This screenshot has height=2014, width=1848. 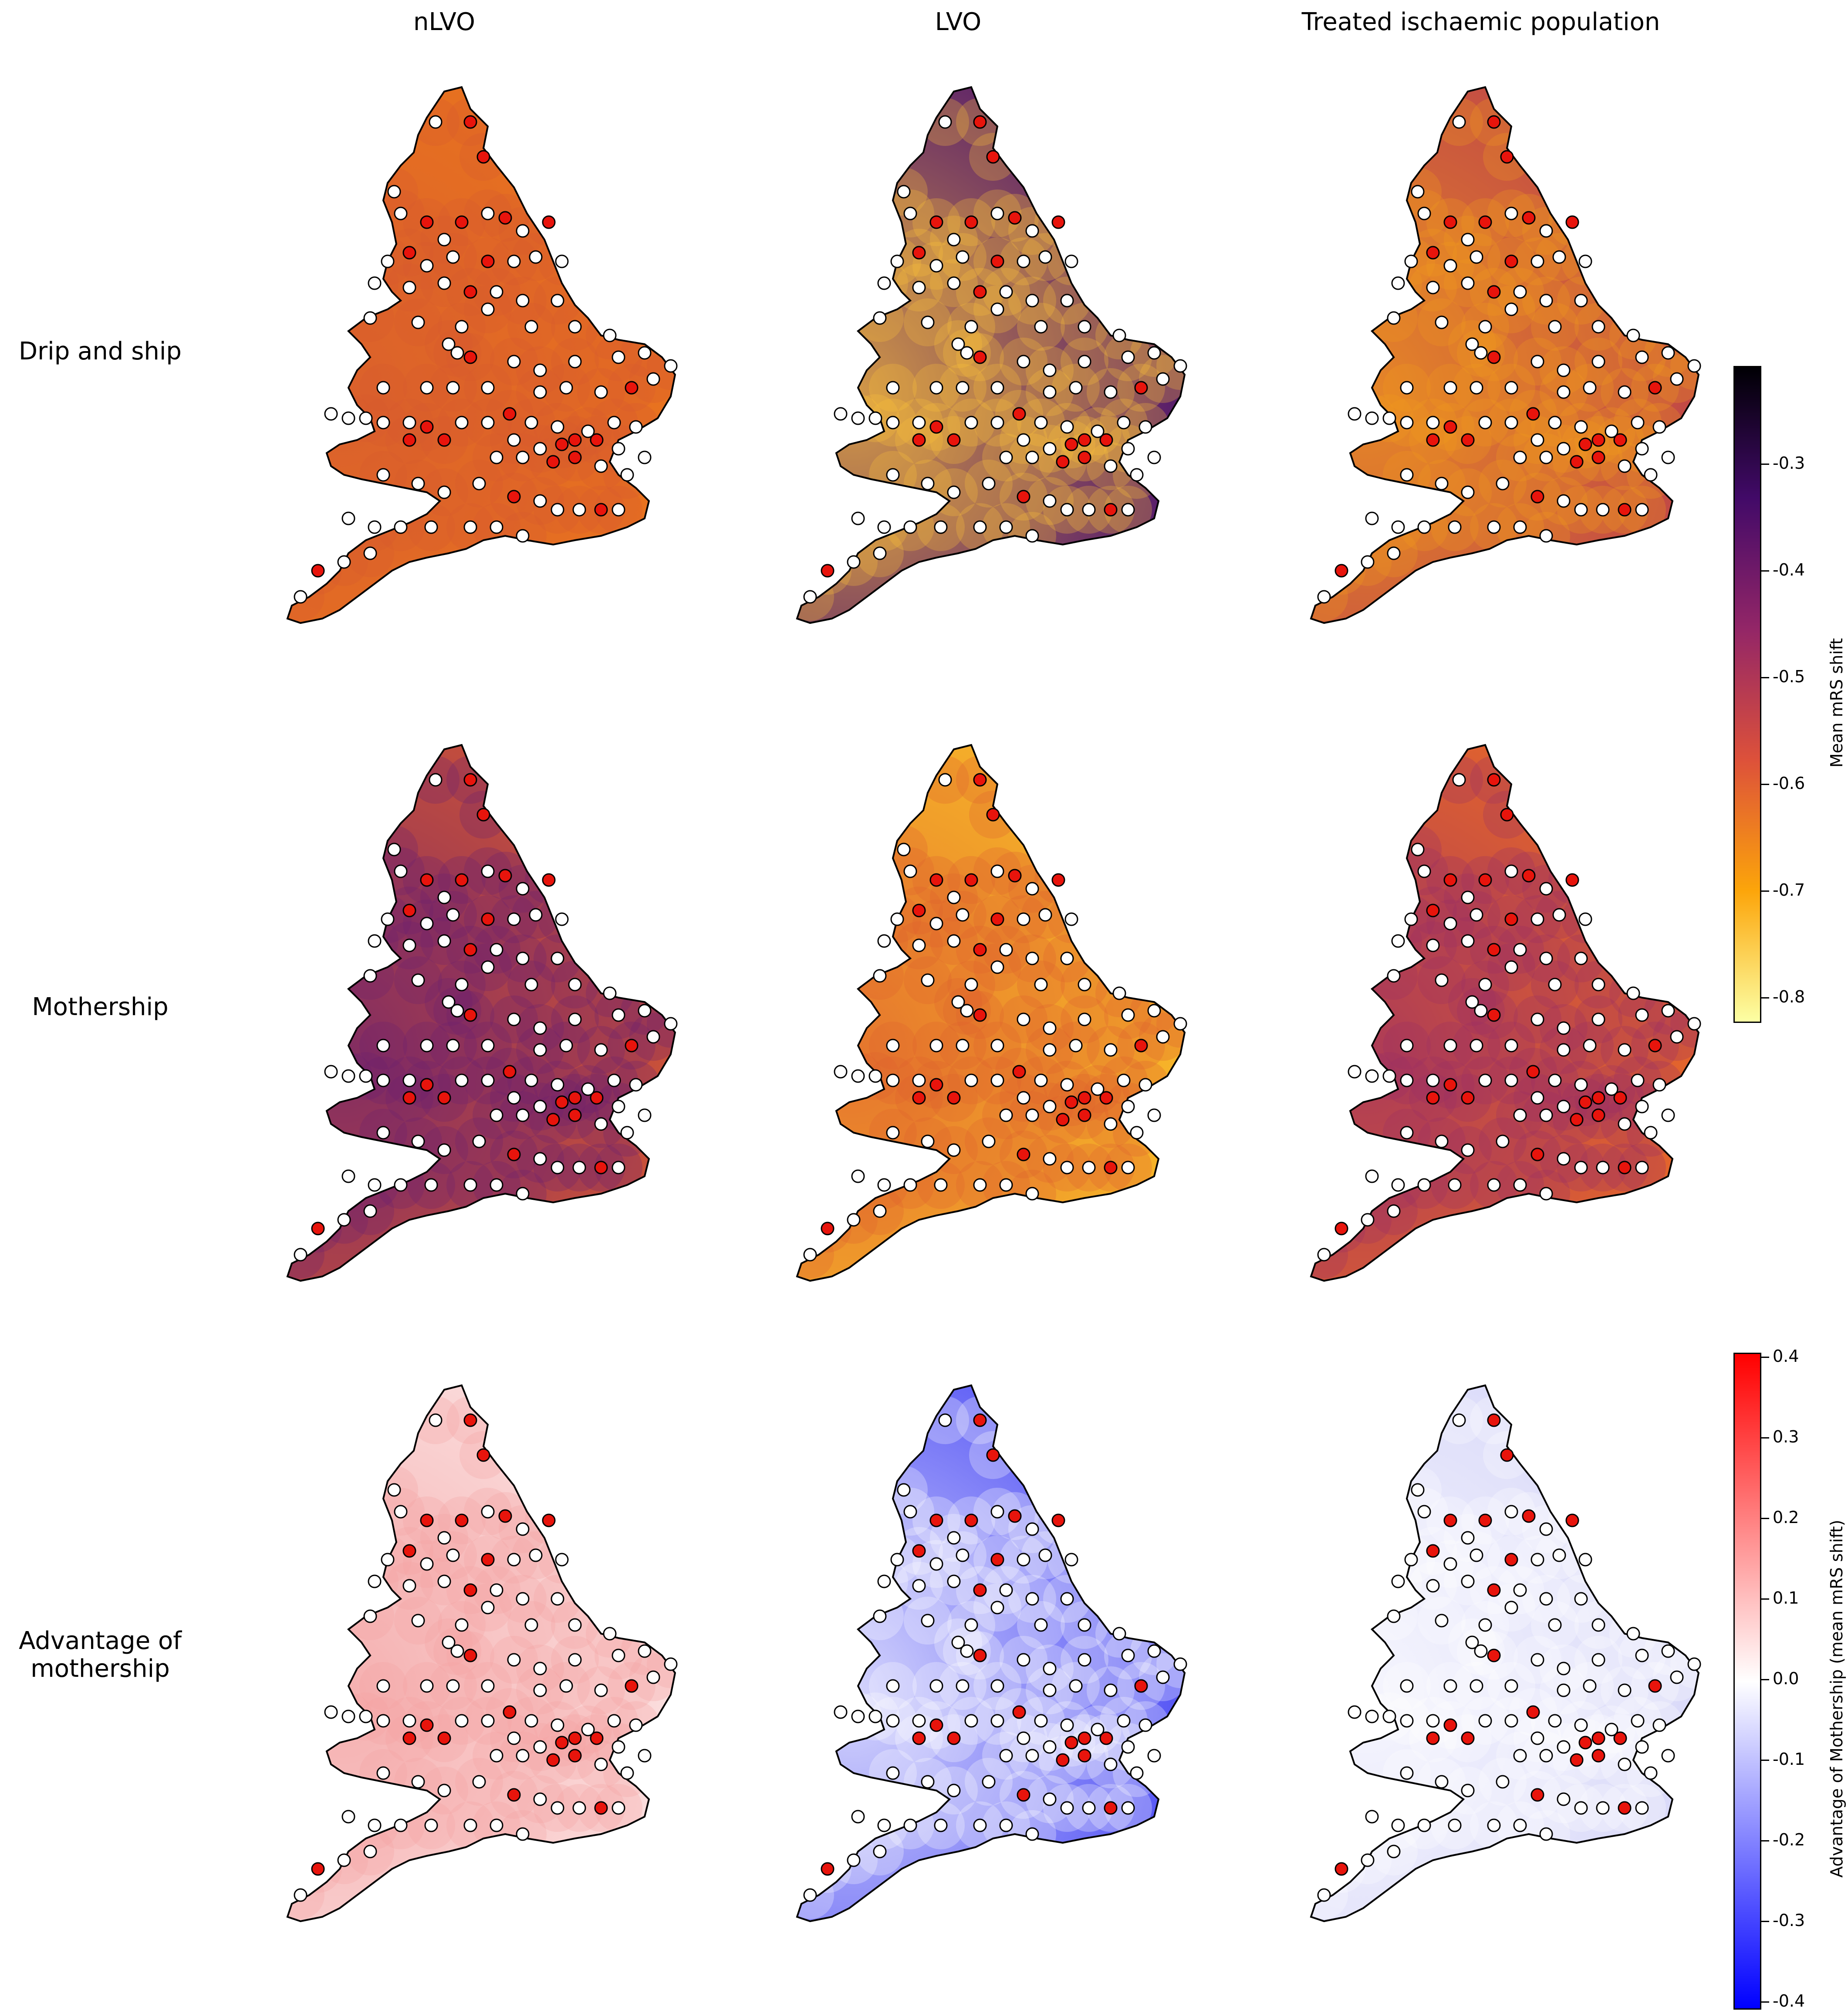 I want to click on colorbar-mrs-tickmark, so click(x=1765, y=677).